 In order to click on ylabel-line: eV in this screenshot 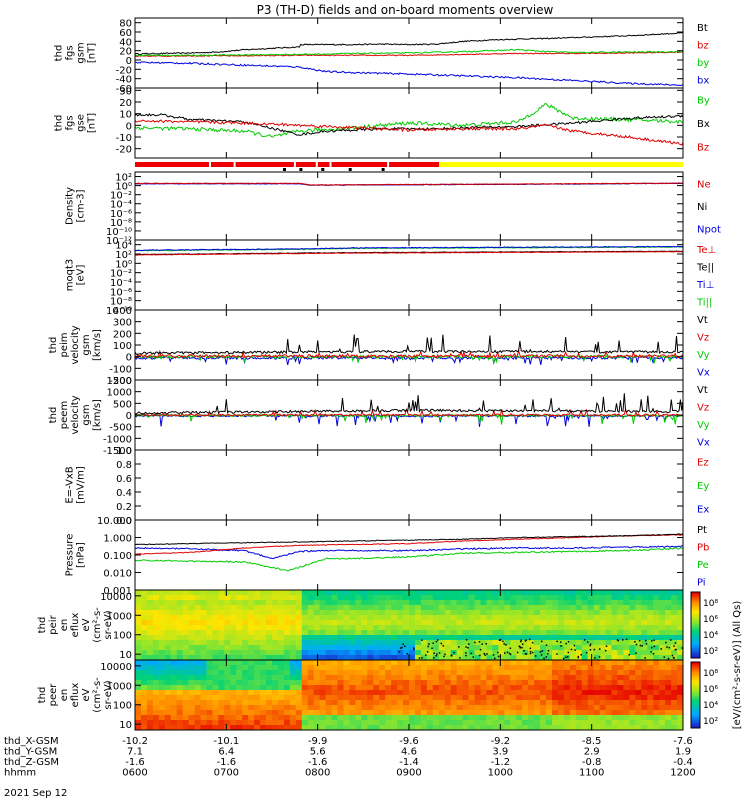, I will do `click(86, 624)`.